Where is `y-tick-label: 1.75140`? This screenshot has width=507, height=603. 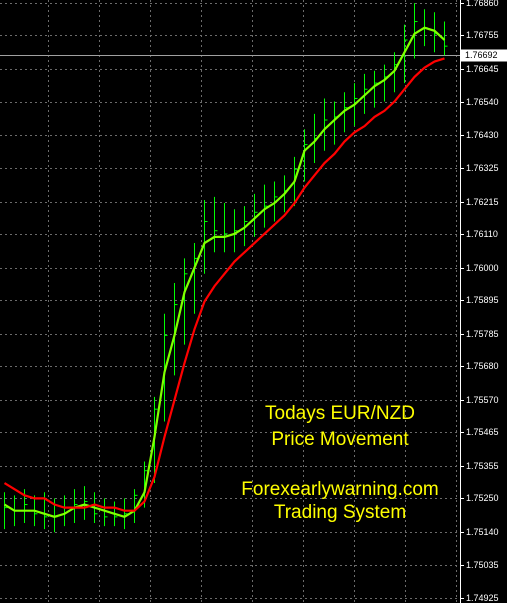 y-tick-label: 1.75140 is located at coordinates (482, 532).